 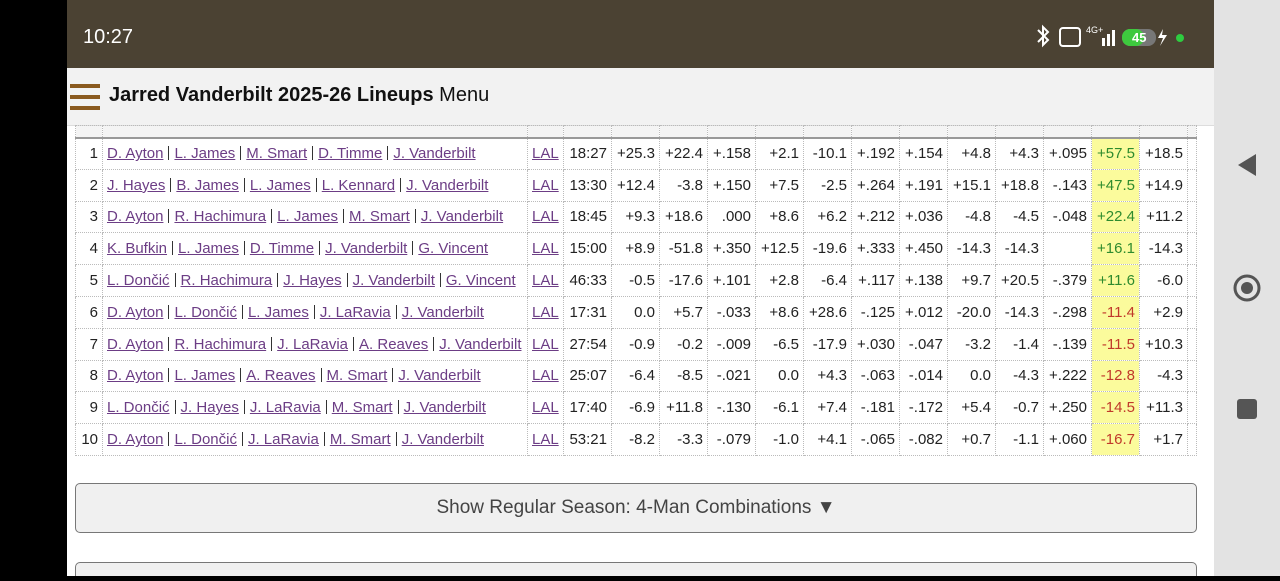 What do you see at coordinates (635, 439) in the screenshot?
I see `stat-cell: -8.2` at bounding box center [635, 439].